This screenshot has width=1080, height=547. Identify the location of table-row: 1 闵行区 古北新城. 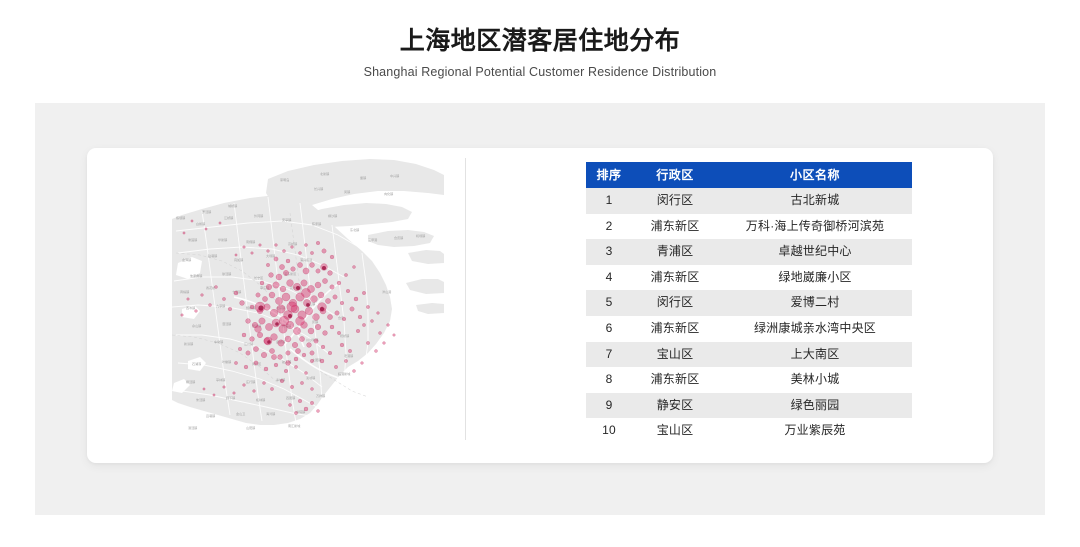
(749, 201).